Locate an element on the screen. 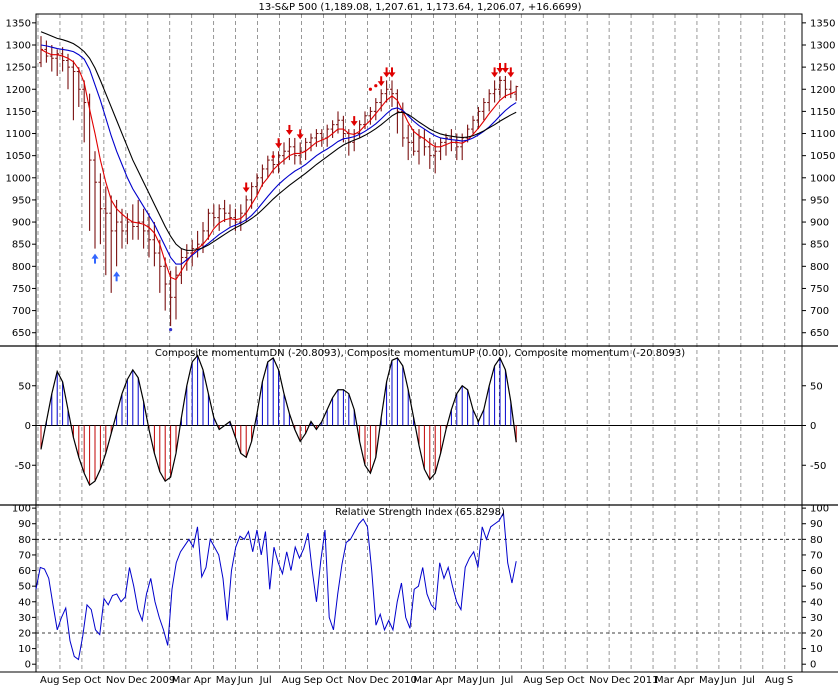 Image resolution: width=838 pixels, height=690 pixels. rsi-y-tick-left: 10 is located at coordinates (24, 649).